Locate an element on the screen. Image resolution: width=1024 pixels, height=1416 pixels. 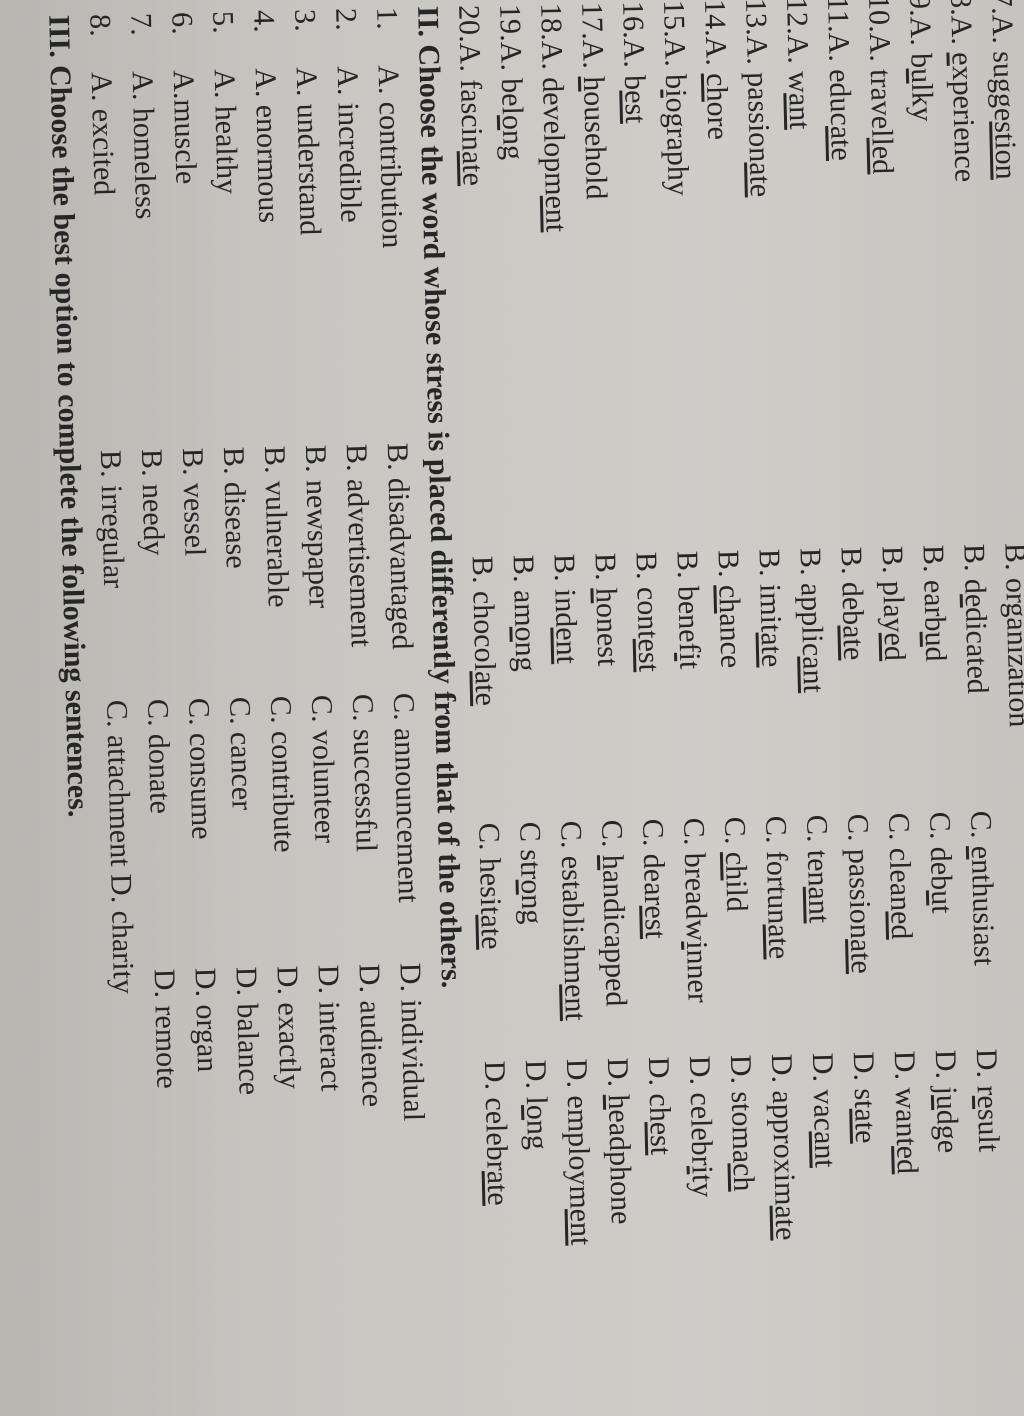
option: B. organization is located at coordinates (1009, 634).